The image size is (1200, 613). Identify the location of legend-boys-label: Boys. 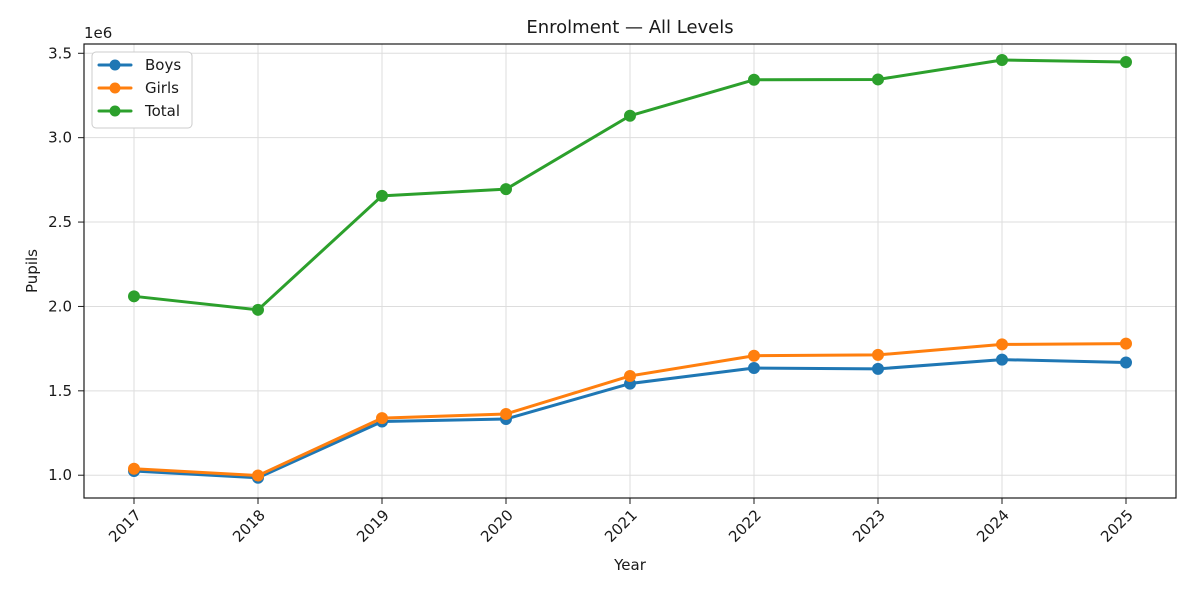
(163, 65).